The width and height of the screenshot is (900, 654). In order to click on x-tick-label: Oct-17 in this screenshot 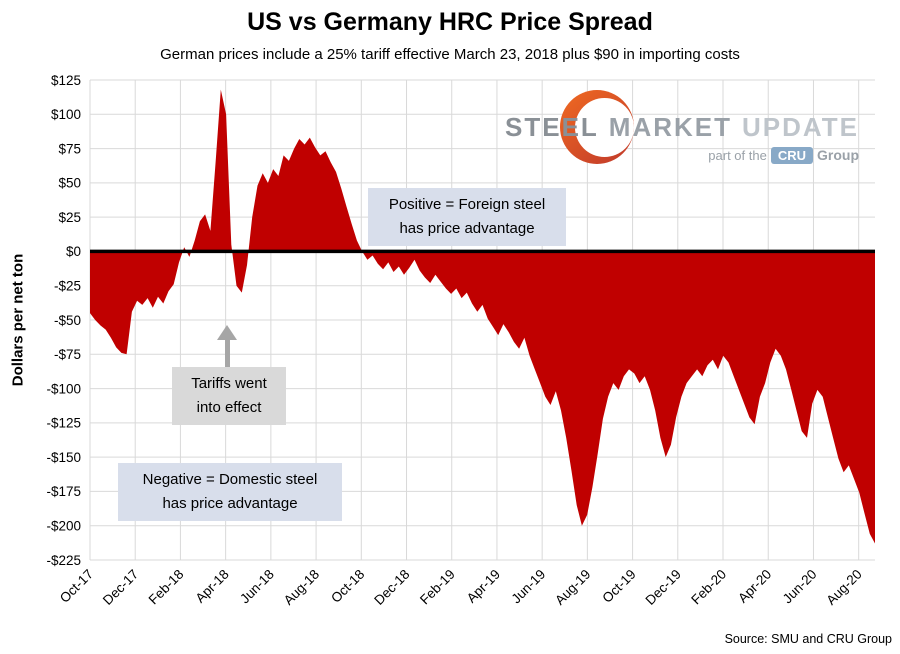, I will do `click(76, 586)`.